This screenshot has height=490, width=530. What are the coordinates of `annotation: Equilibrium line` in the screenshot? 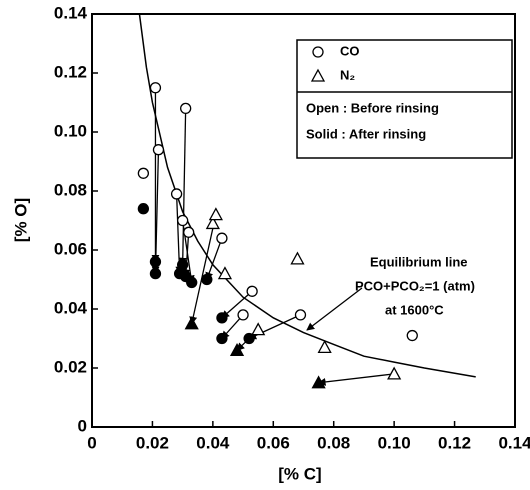 It's located at (419, 261).